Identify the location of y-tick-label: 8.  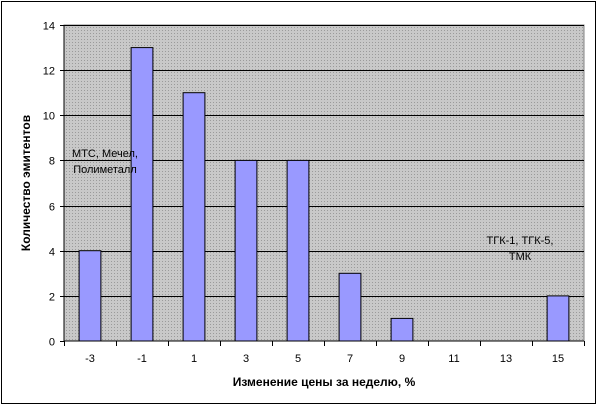
(52, 162).